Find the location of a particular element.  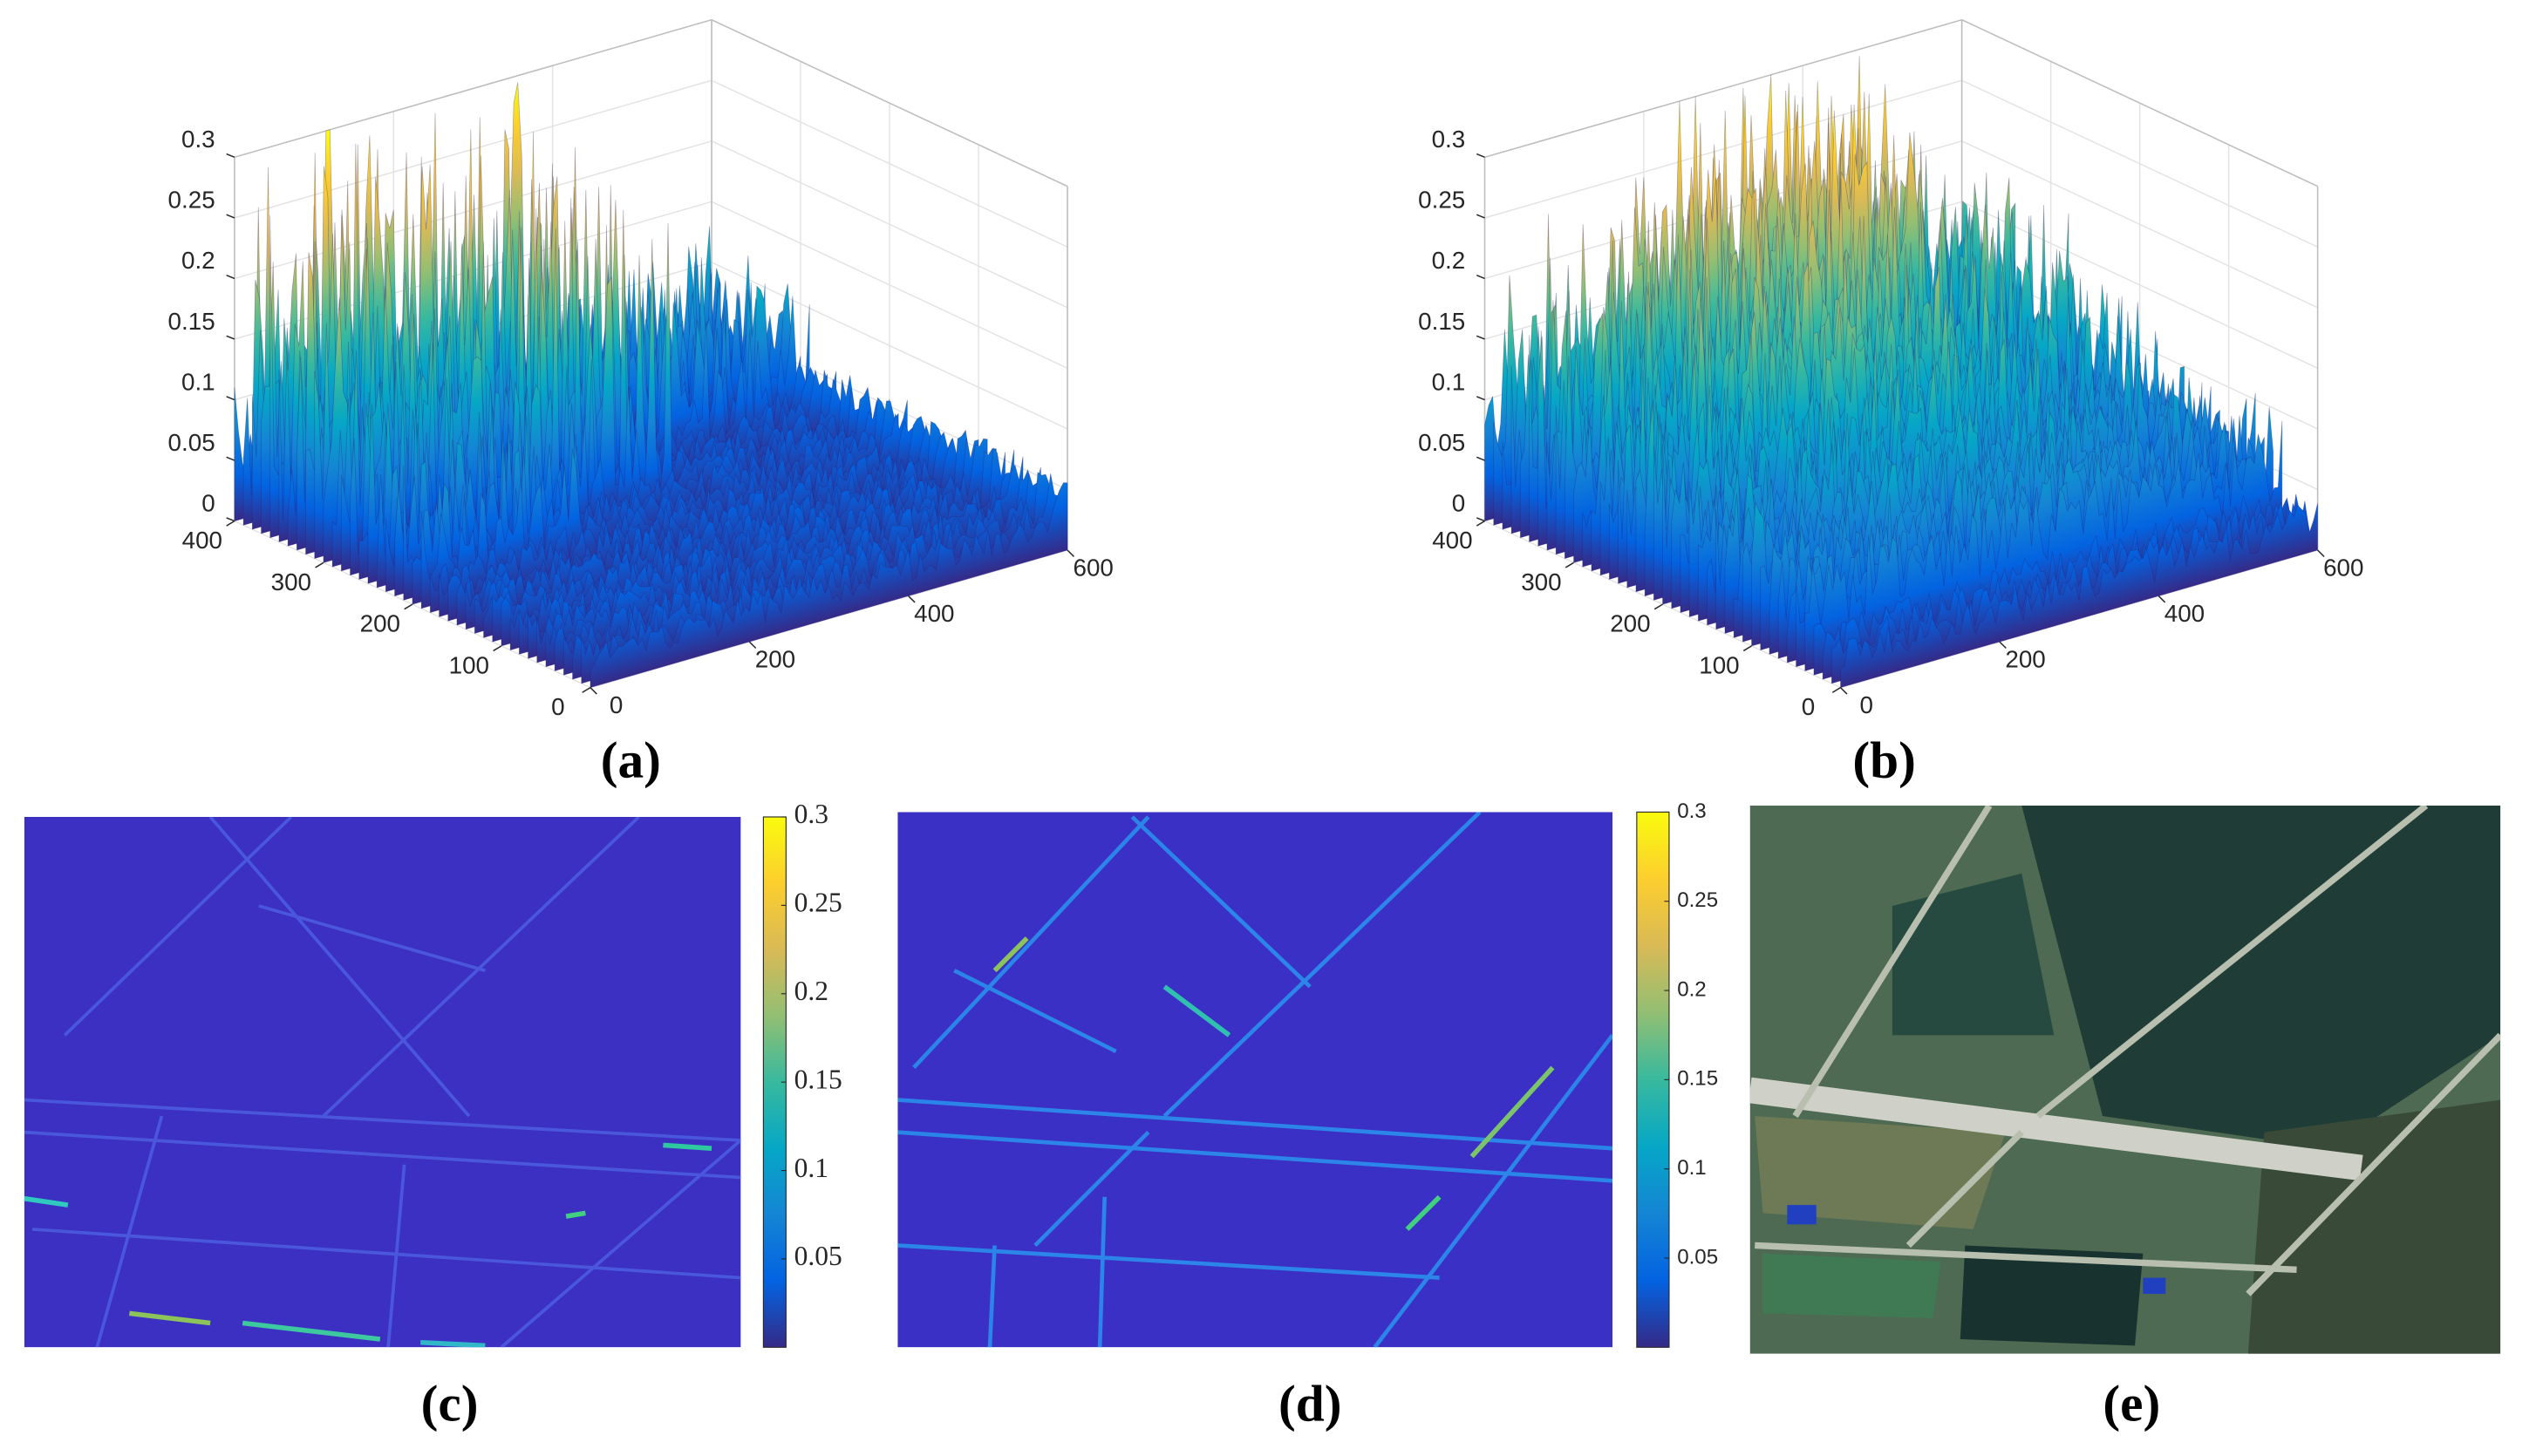

z-tick-label: 0.2 is located at coordinates (198, 260).